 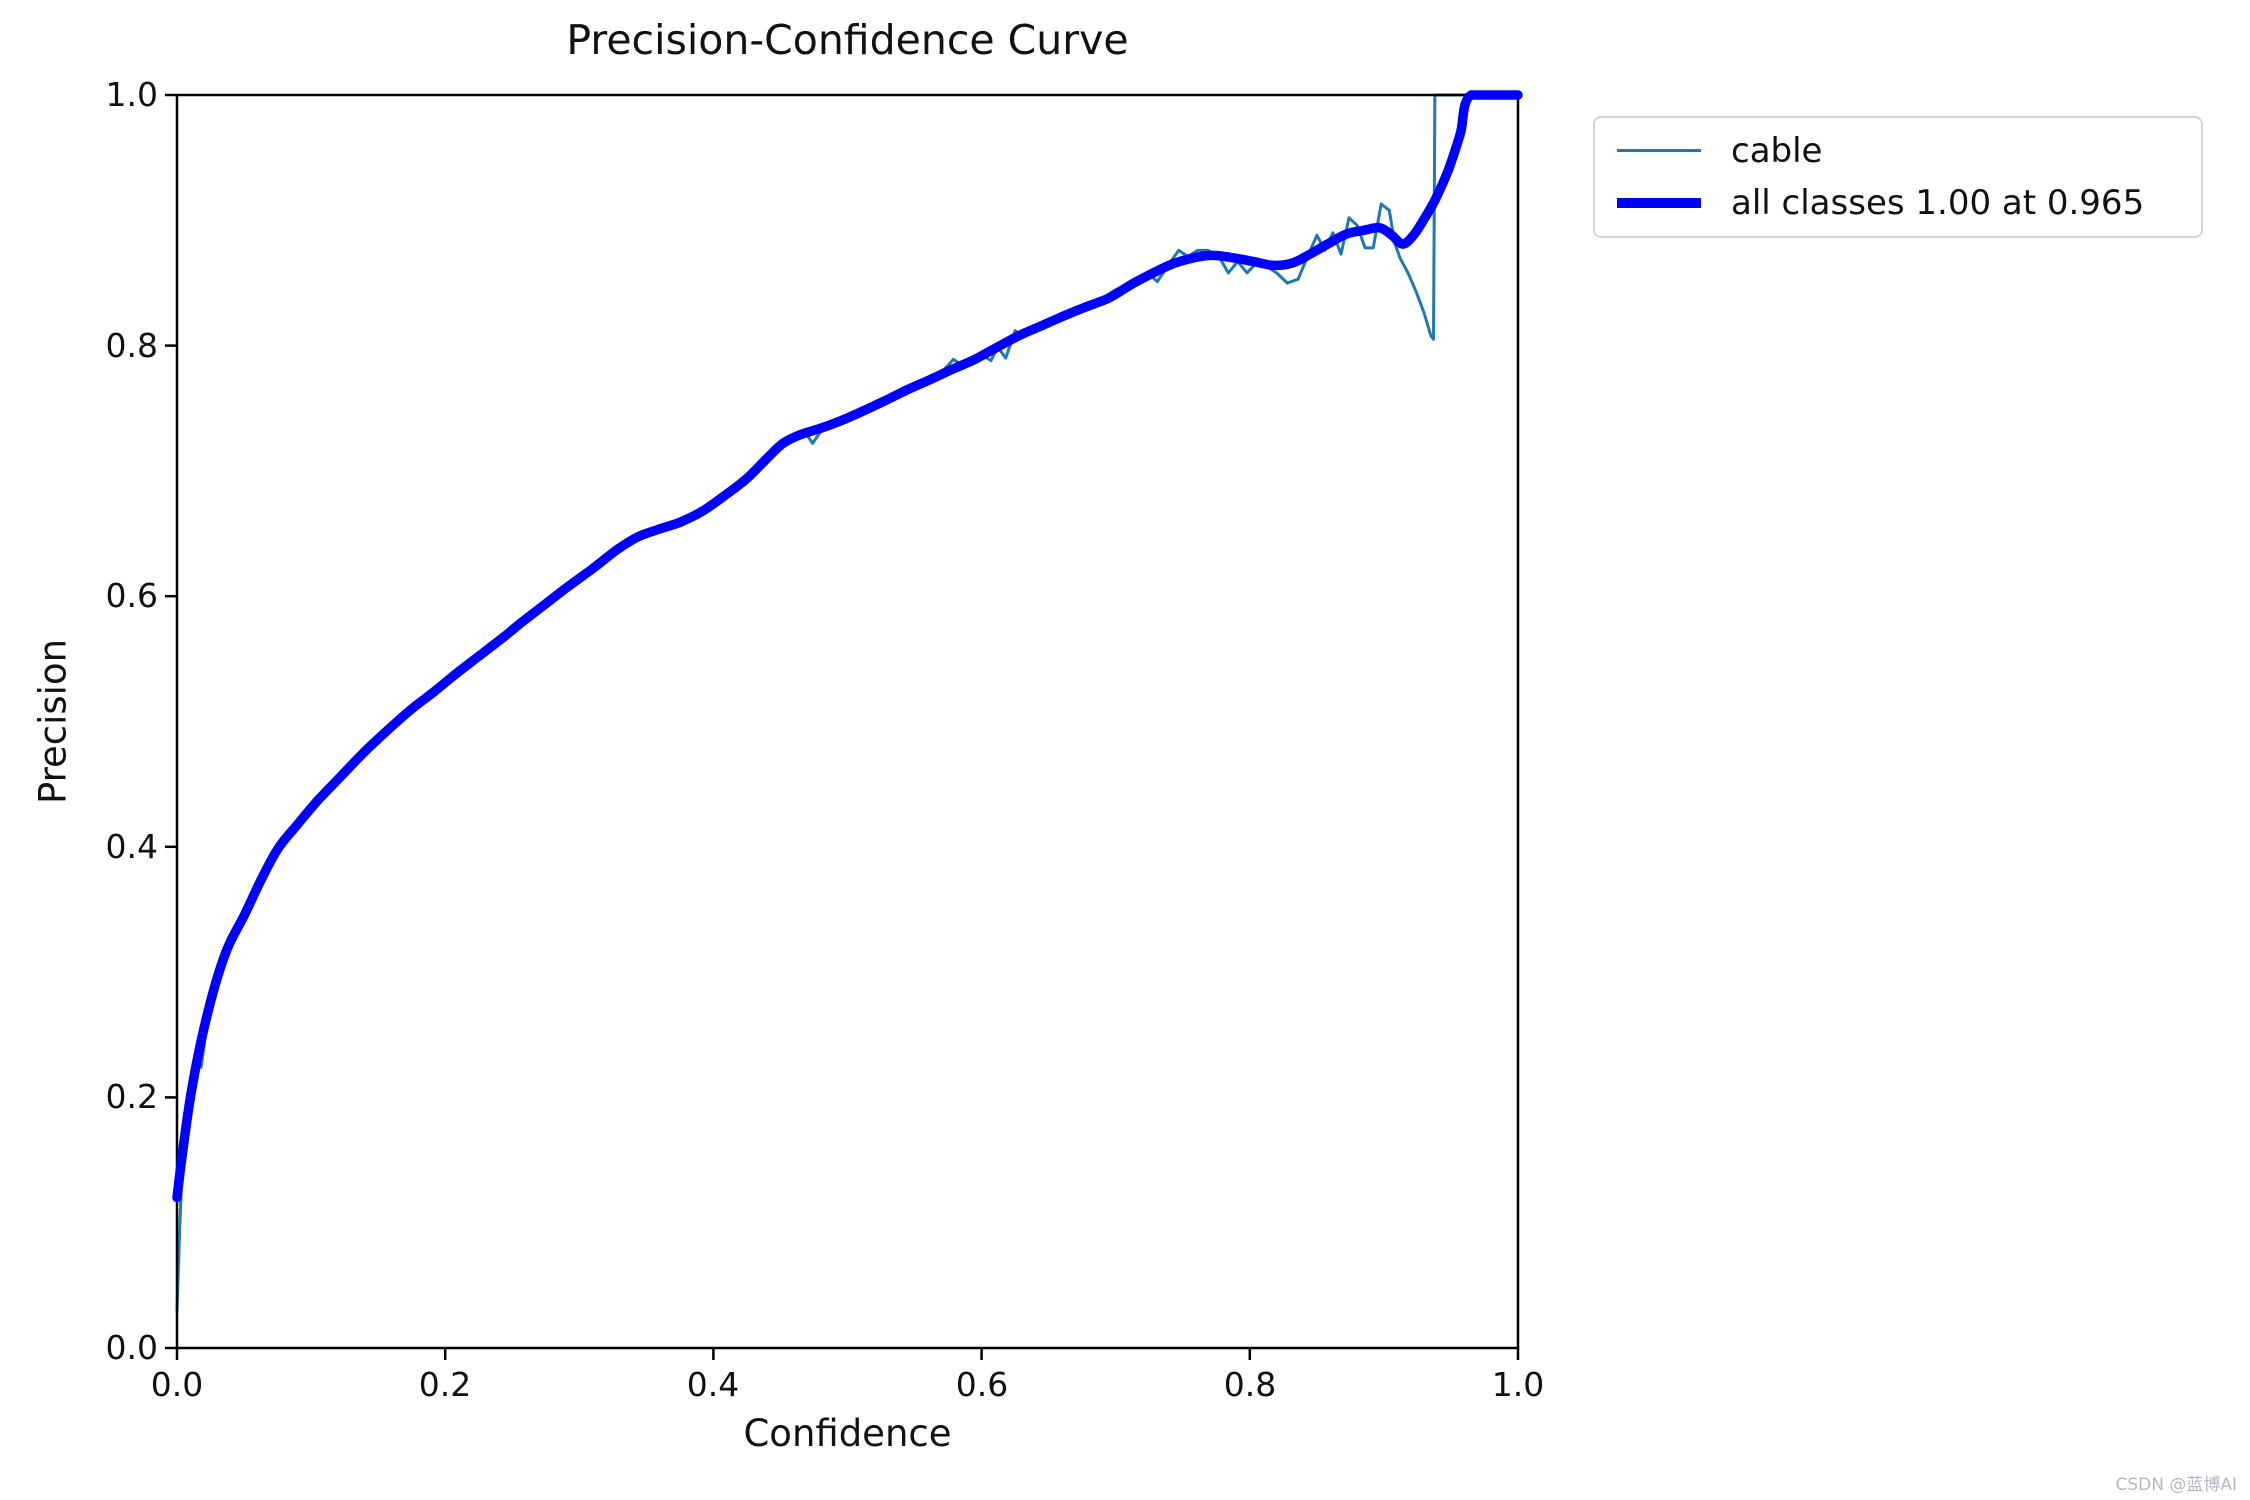 I want to click on y-axis-label: Precision, so click(x=53, y=721).